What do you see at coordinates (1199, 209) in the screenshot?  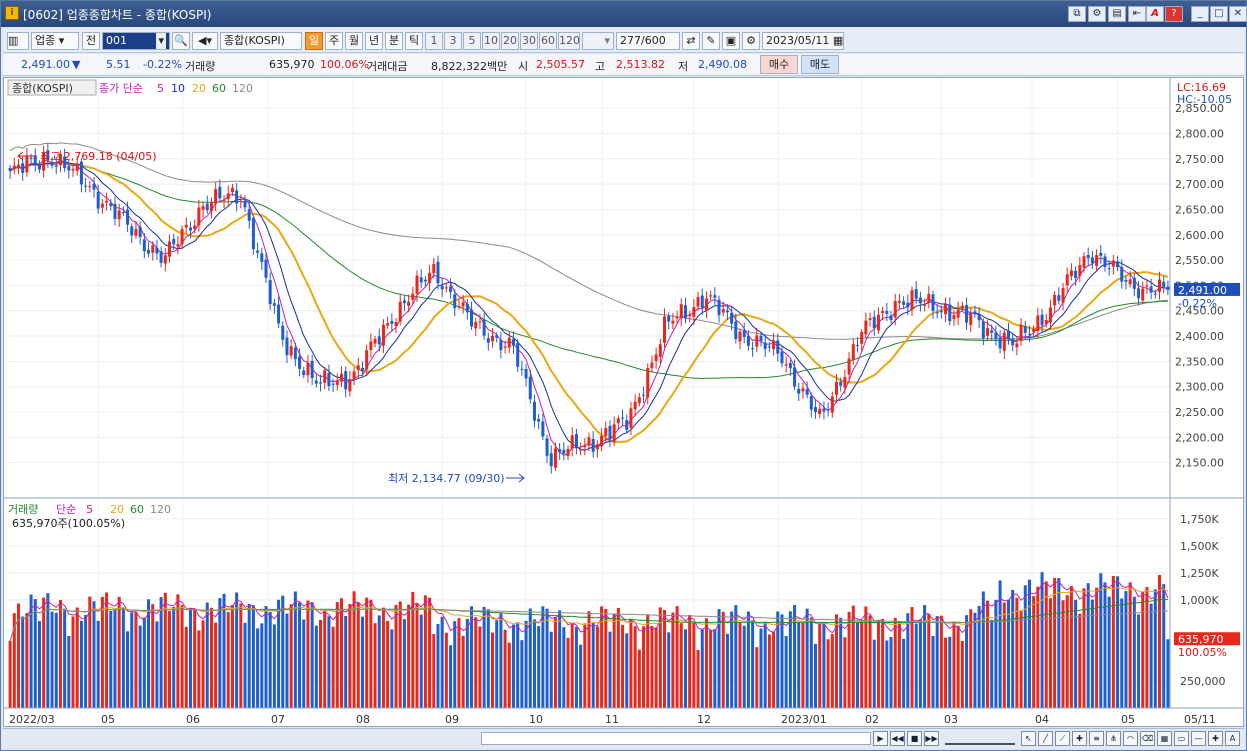 I see `price-tick-label: 2,650.00` at bounding box center [1199, 209].